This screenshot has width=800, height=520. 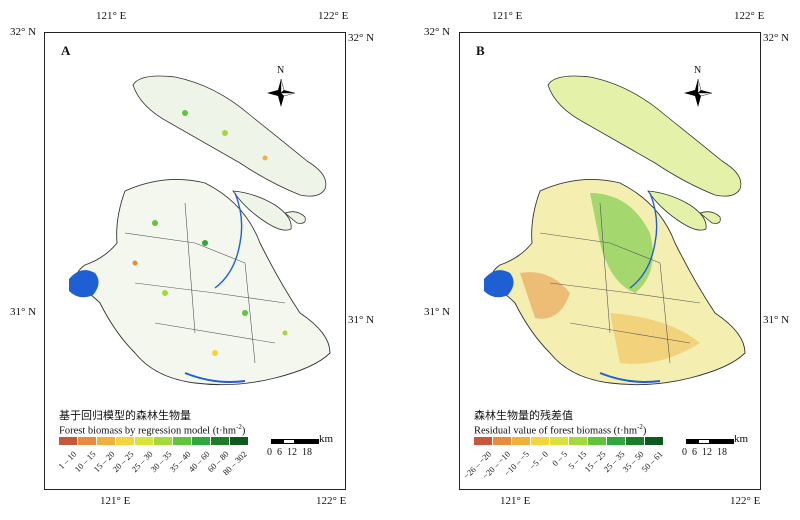 I want to click on residual-green-zone, so click(x=621, y=243).